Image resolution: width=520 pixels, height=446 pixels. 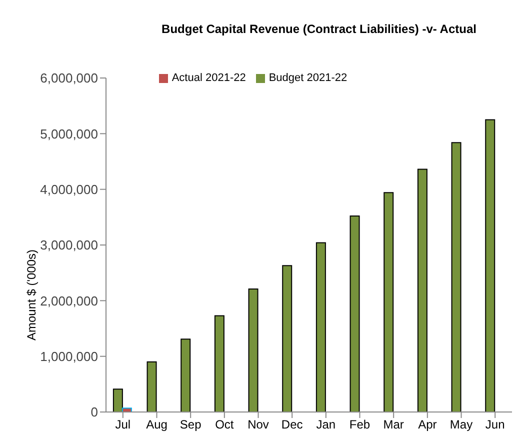 What do you see at coordinates (157, 425) in the screenshot?
I see `x-tick-label: Aug` at bounding box center [157, 425].